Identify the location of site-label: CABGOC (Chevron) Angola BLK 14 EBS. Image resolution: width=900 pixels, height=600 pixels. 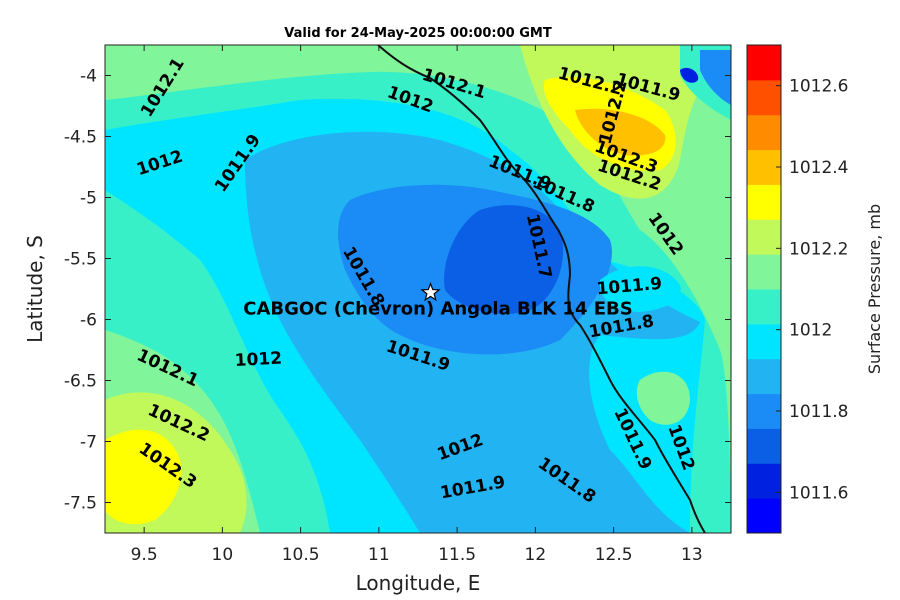
(437, 309).